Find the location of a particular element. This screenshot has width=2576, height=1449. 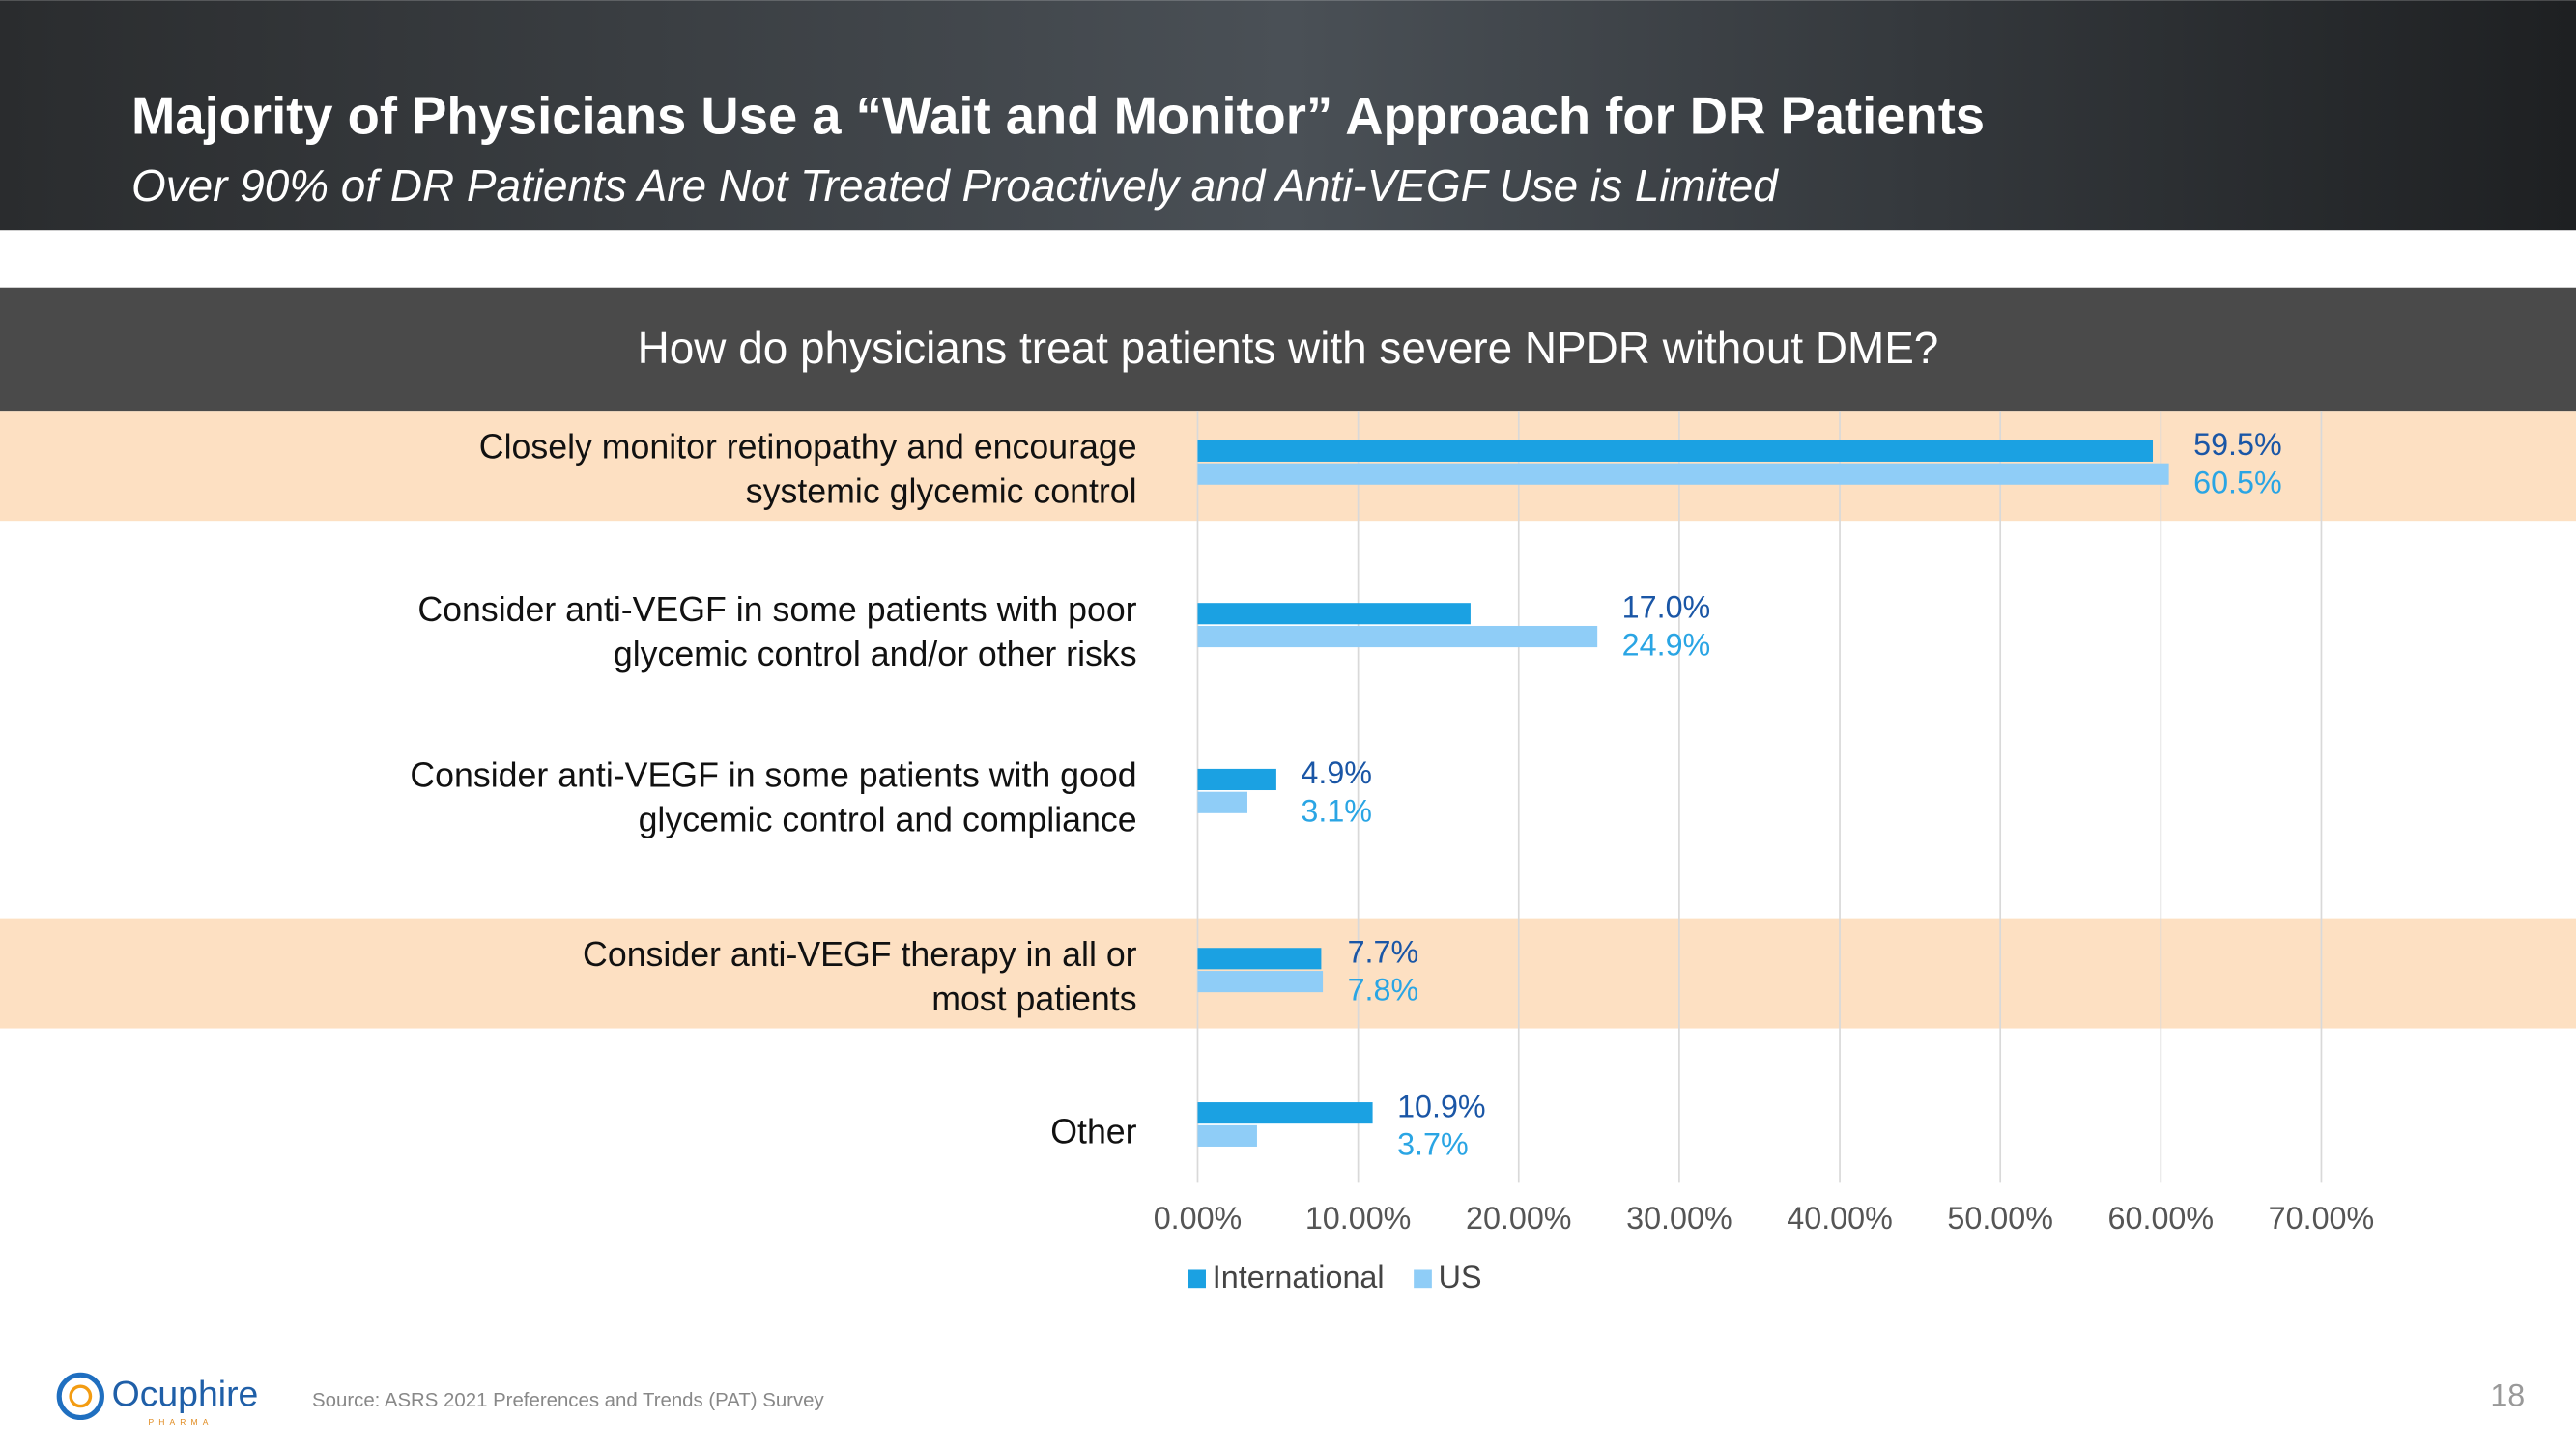

category-label: Other is located at coordinates (1093, 1132).